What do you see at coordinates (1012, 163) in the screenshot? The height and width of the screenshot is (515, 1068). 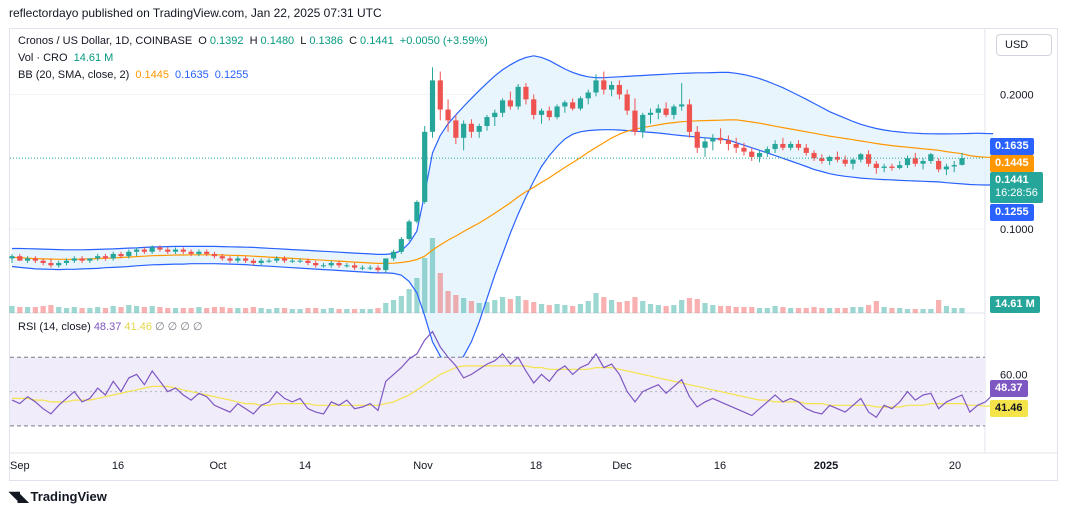 I see `bb-mid-tag: 0.1445` at bounding box center [1012, 163].